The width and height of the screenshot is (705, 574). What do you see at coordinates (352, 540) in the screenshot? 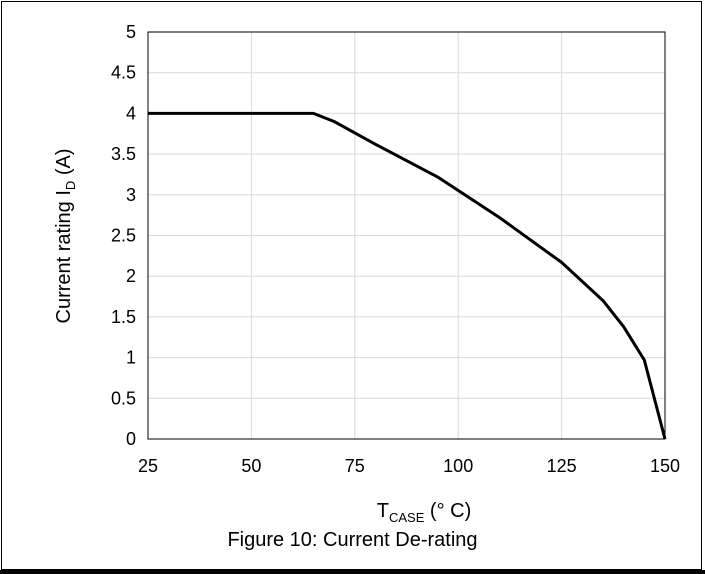
I see `figure-caption: Figure 10: Current De-rating` at bounding box center [352, 540].